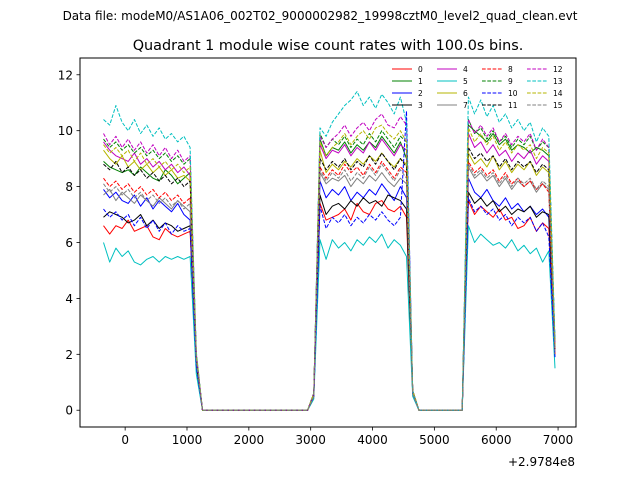  What do you see at coordinates (65, 131) in the screenshot?
I see `y-tick-label: 10` at bounding box center [65, 131].